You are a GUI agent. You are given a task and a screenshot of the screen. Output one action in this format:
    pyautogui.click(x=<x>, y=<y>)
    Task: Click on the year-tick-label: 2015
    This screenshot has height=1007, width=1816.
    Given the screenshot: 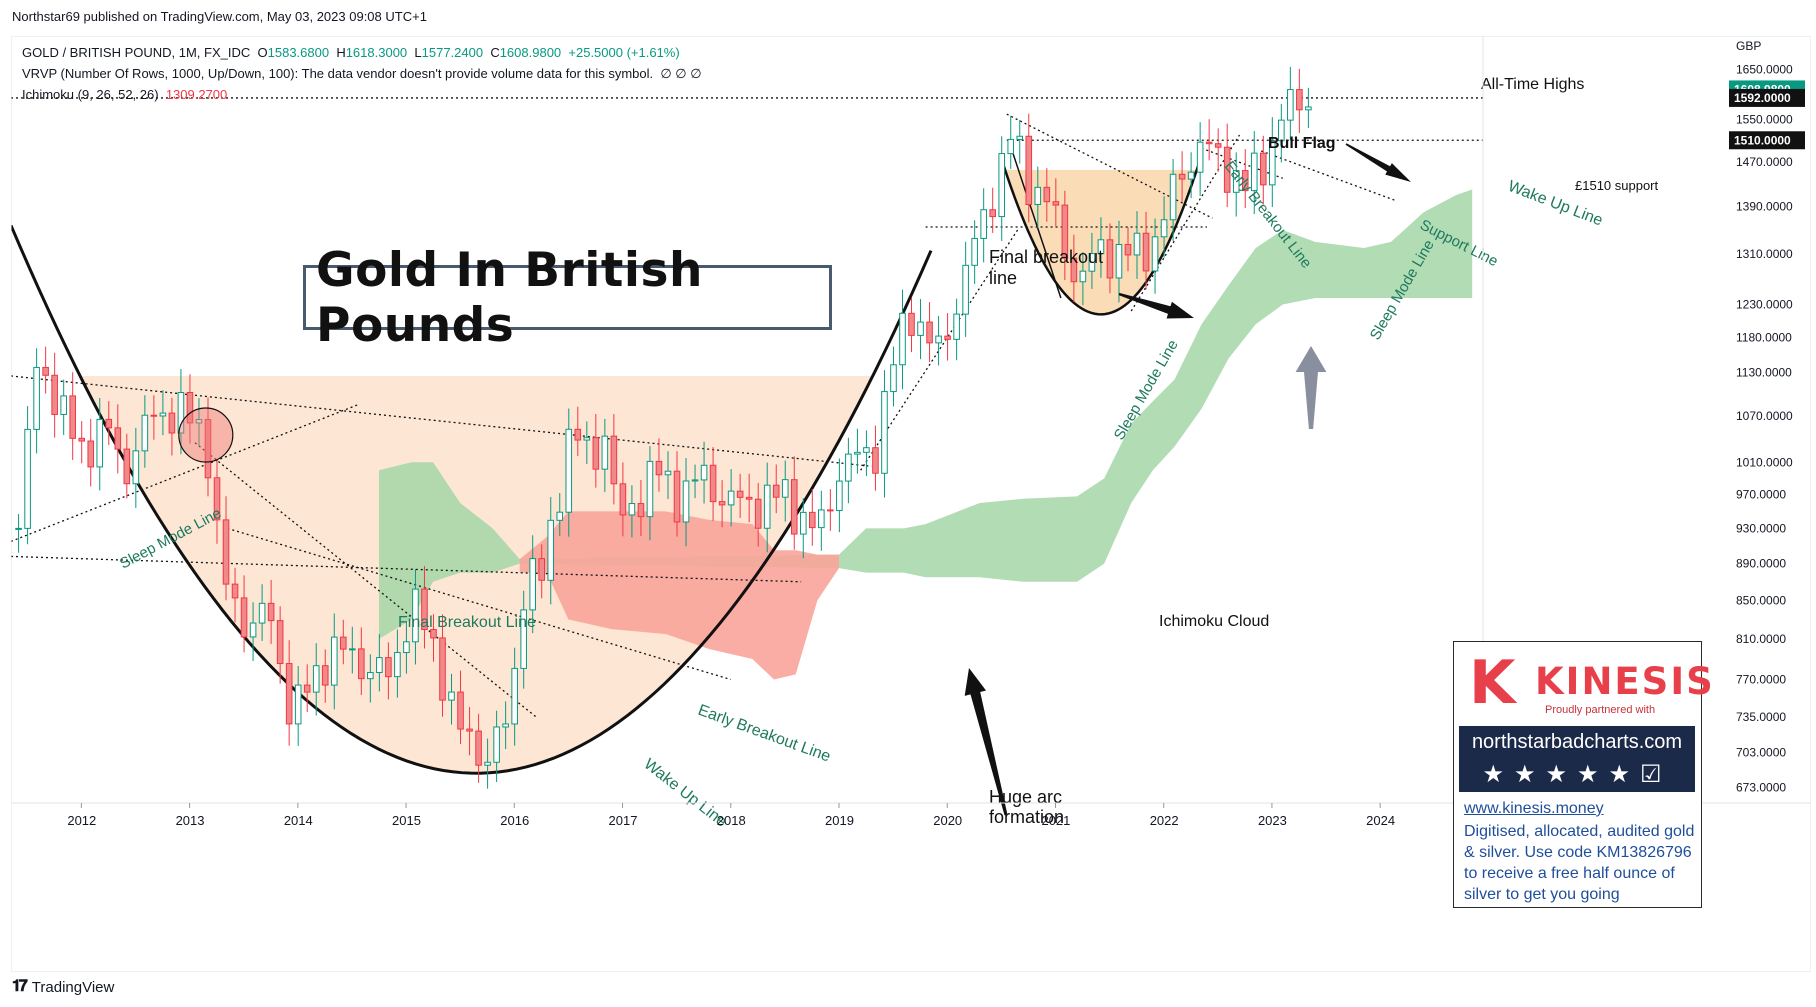 What is the action you would take?
    pyautogui.click(x=406, y=820)
    